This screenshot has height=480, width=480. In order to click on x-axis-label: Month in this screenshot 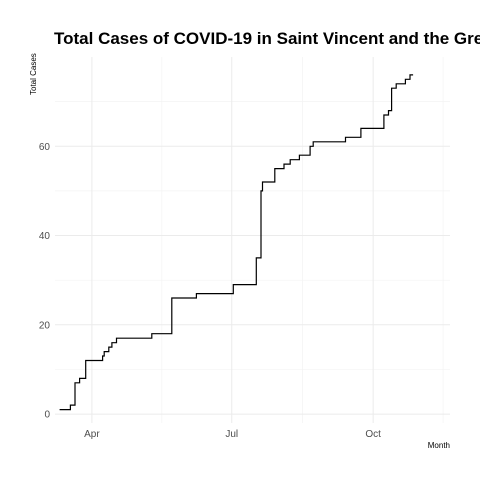, I will do `click(439, 445)`.